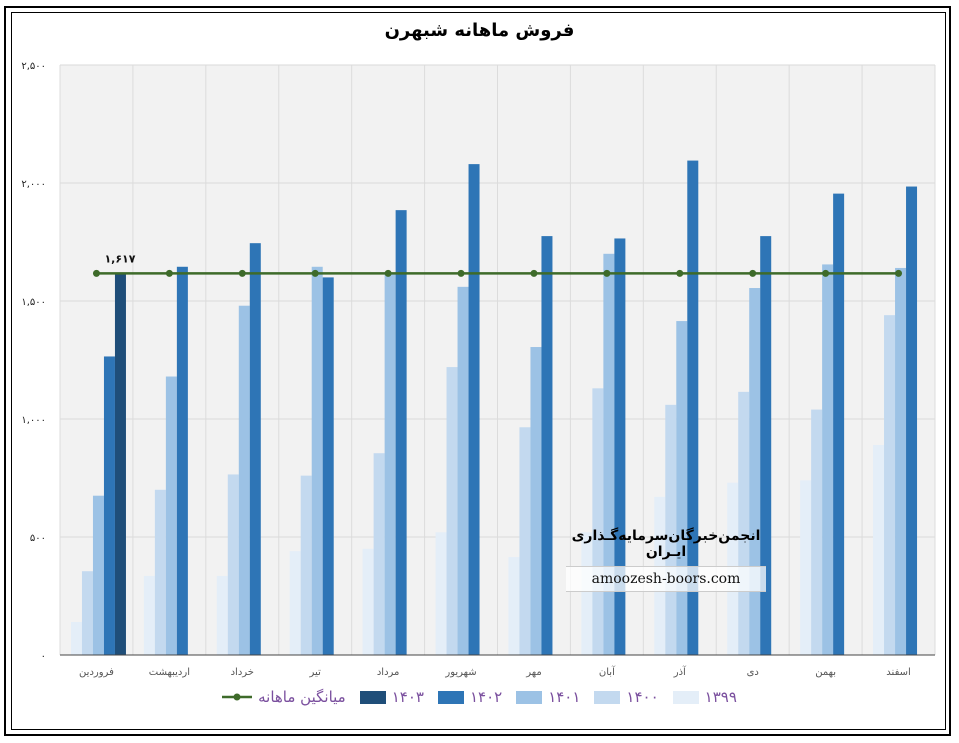 This screenshot has height=743, width=959. What do you see at coordinates (302, 697) in the screenshot?
I see `legend-label: میانگین ماهانه` at bounding box center [302, 697].